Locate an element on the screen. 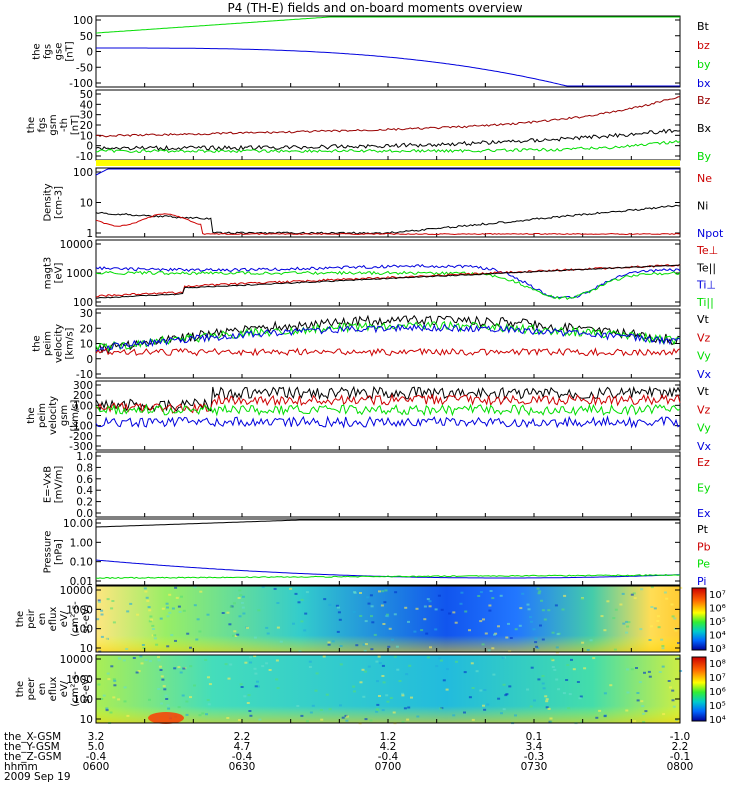 Image resolution: width=750 pixels, height=800 pixels. colorbar-tick-label: 10⁴ is located at coordinates (717, 720).